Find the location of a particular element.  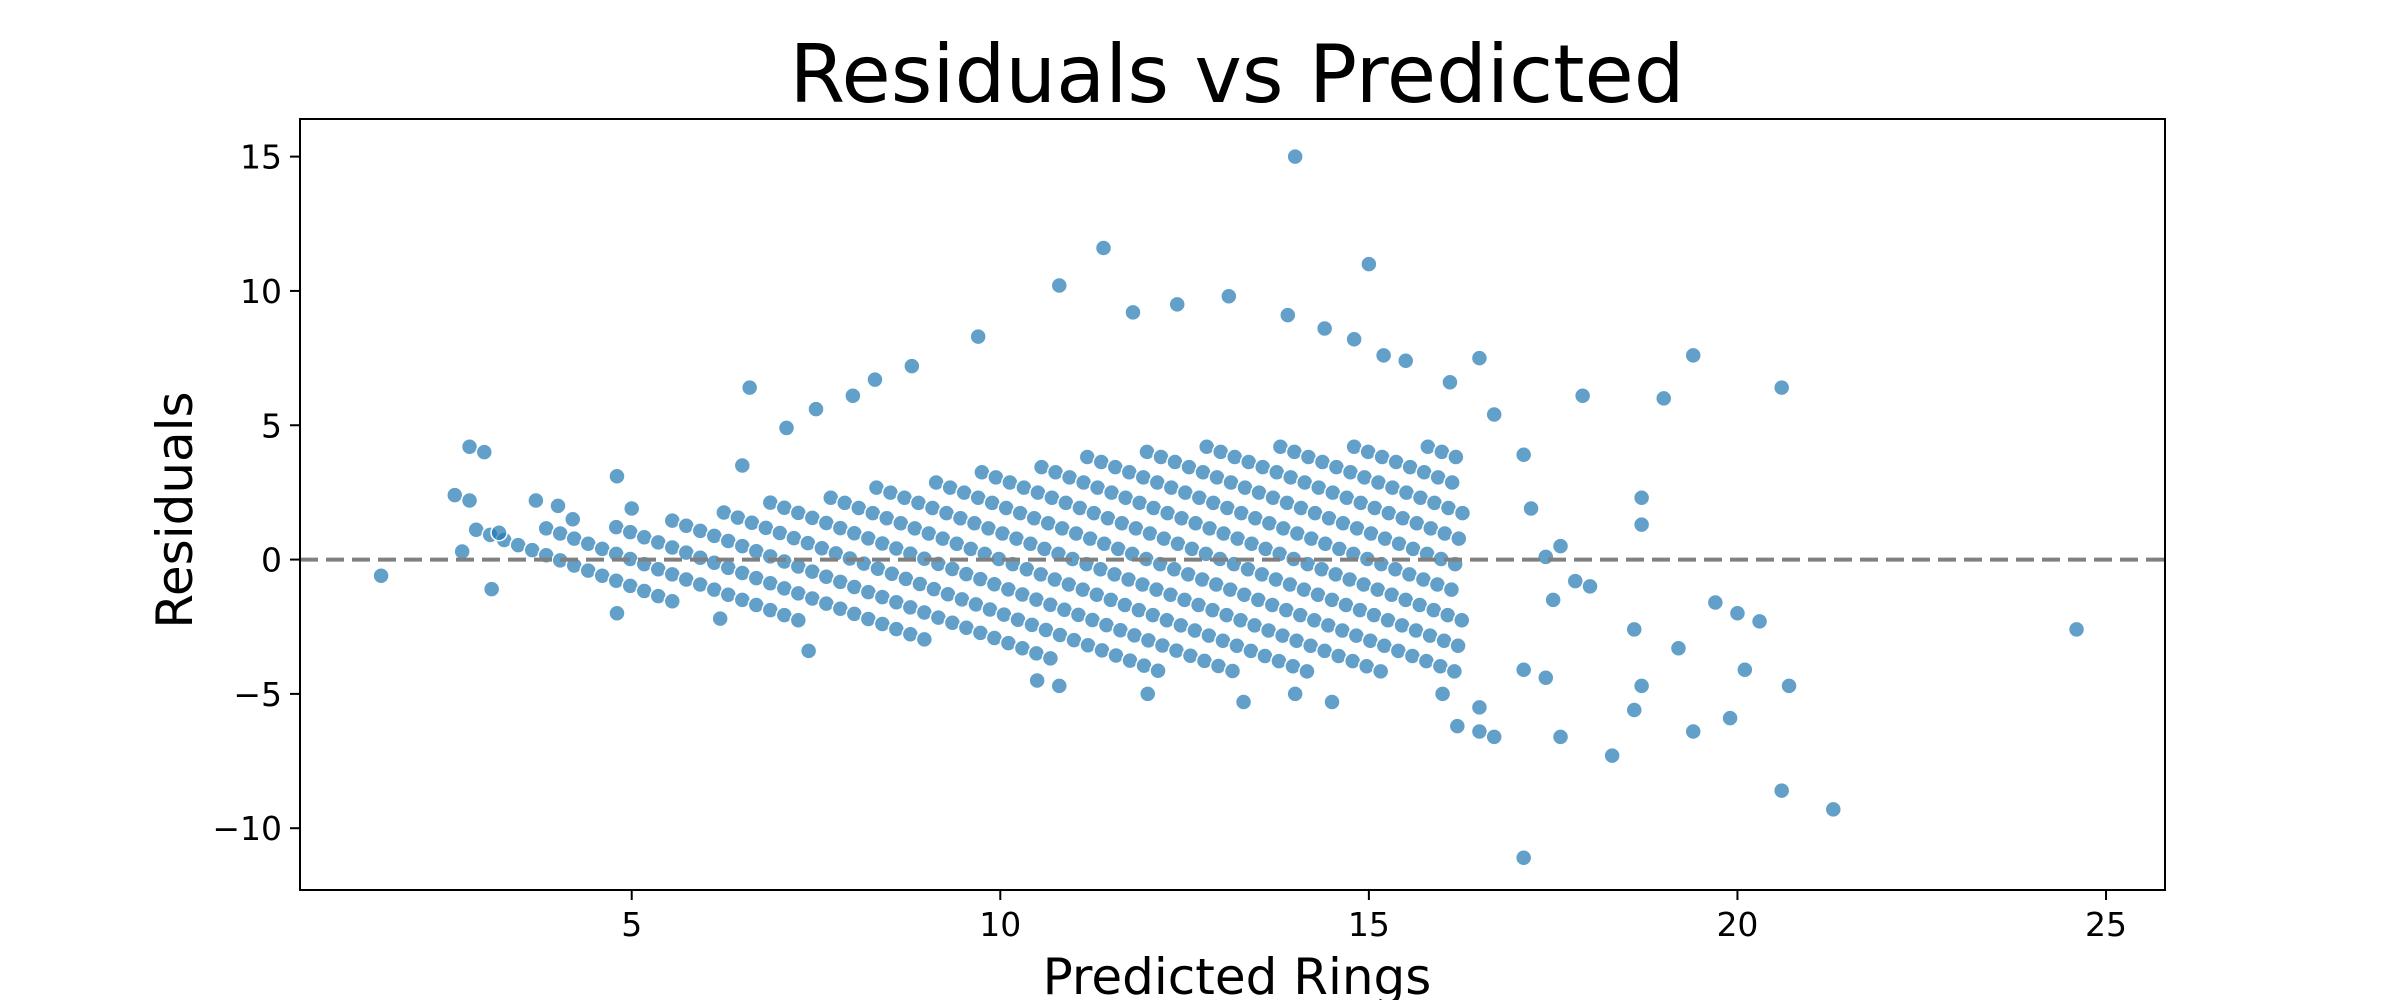

y-tick-label: 0 is located at coordinates (271, 560).